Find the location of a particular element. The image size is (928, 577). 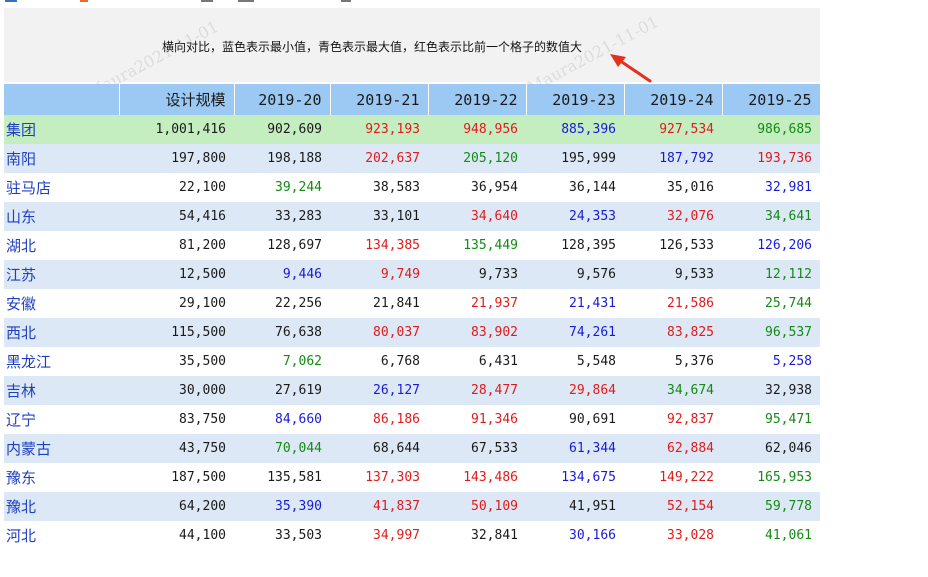

value-cell: 59,778 is located at coordinates (788, 506).